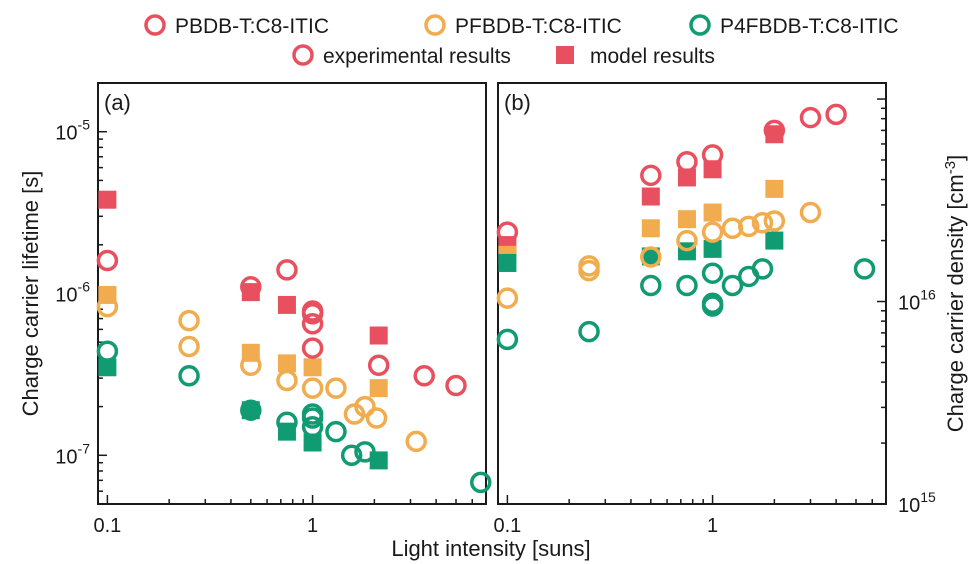 Image resolution: width=972 pixels, height=564 pixels. I want to click on legend-label-p4fbdb: P4FBDB-T:C8-ITIC, so click(809, 26).